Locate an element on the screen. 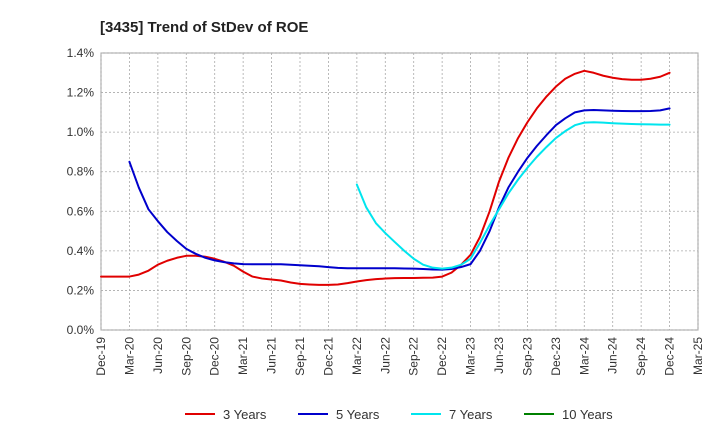  x-tick-label: Jun-22 is located at coordinates (385, 355).